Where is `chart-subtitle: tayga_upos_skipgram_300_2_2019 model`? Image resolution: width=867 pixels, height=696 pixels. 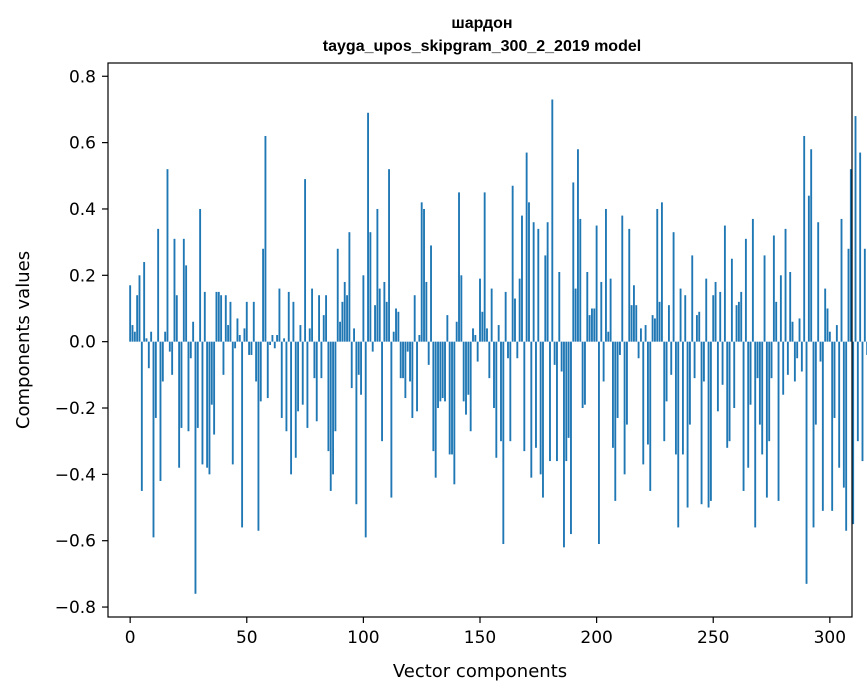 chart-subtitle: tayga_upos_skipgram_300_2_2019 model is located at coordinates (482, 46).